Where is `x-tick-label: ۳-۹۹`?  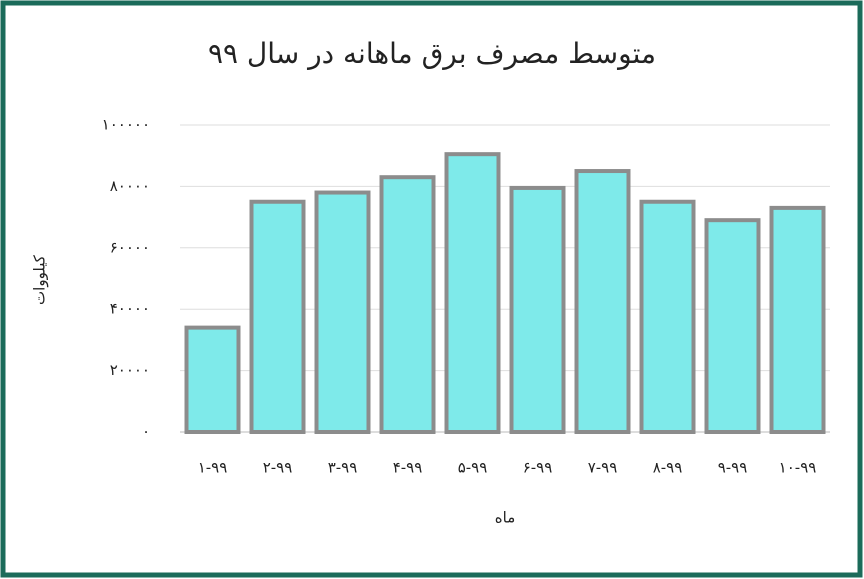 x-tick-label: ۳-۹۹ is located at coordinates (343, 468).